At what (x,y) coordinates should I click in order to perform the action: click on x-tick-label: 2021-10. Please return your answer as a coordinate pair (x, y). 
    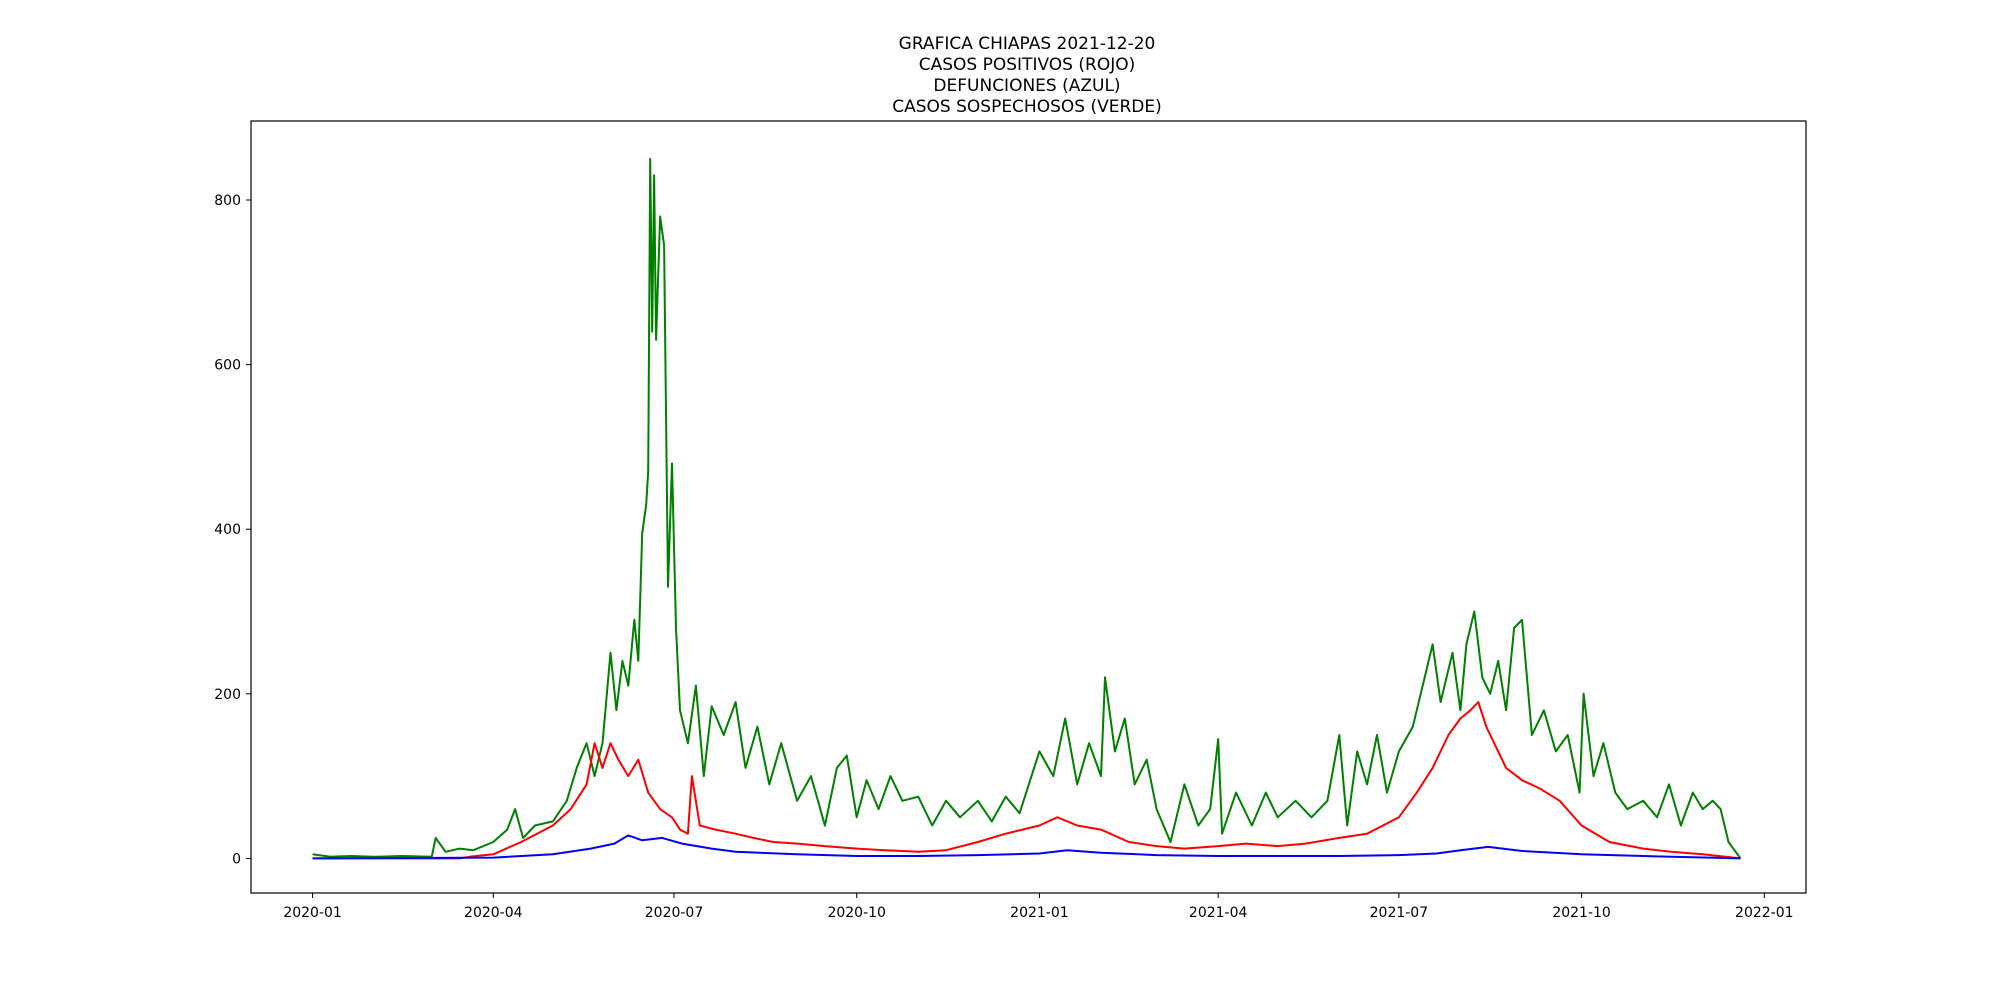
    Looking at the image, I should click on (1581, 913).